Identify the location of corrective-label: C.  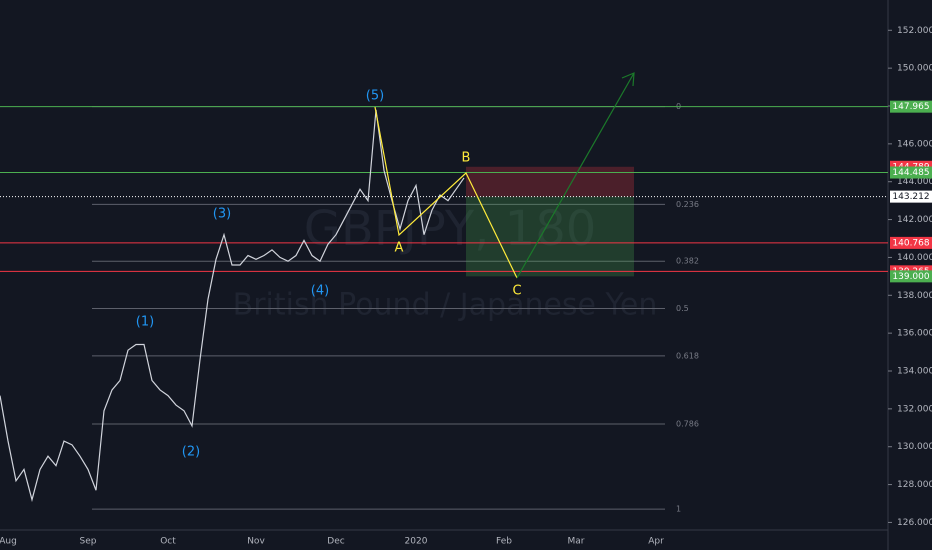
(516, 291).